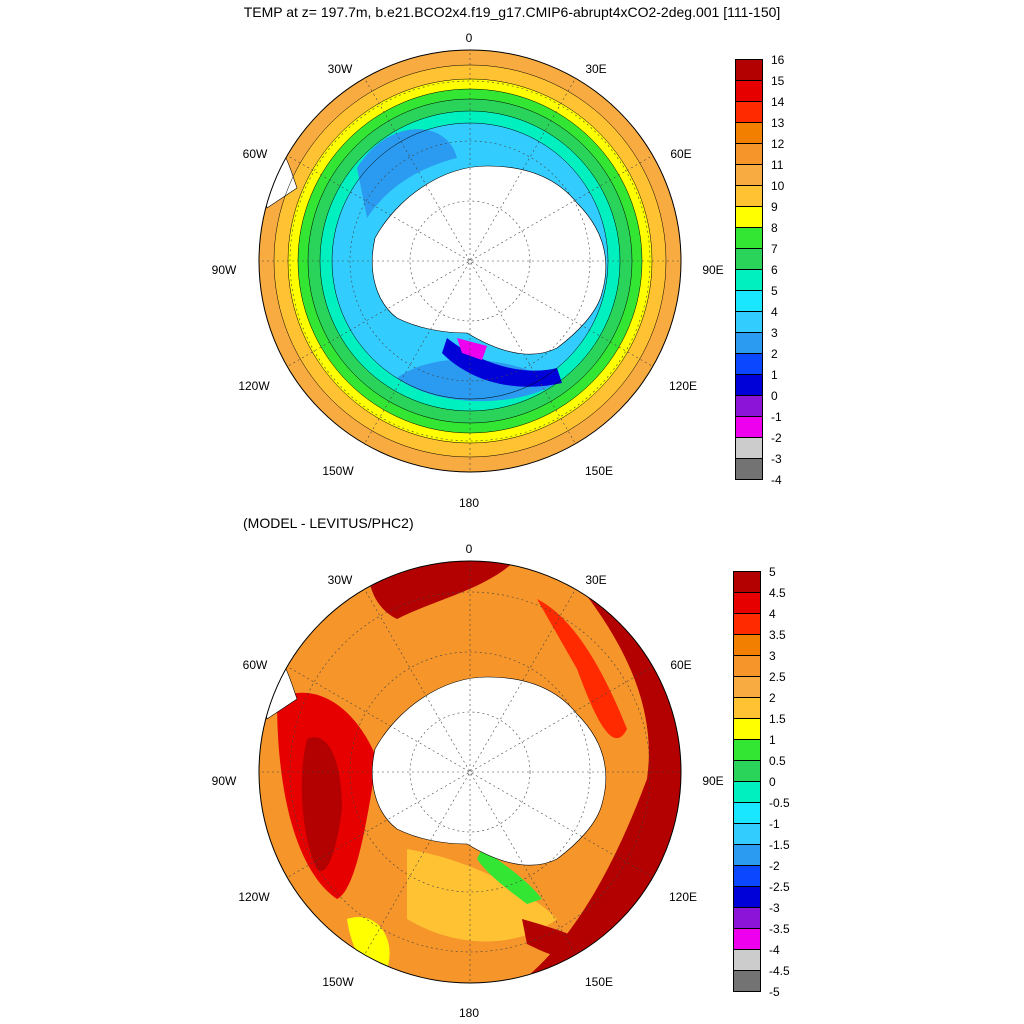 Image resolution: width=1024 pixels, height=1024 pixels. What do you see at coordinates (338, 982) in the screenshot?
I see `lon-label-150w: 150W` at bounding box center [338, 982].